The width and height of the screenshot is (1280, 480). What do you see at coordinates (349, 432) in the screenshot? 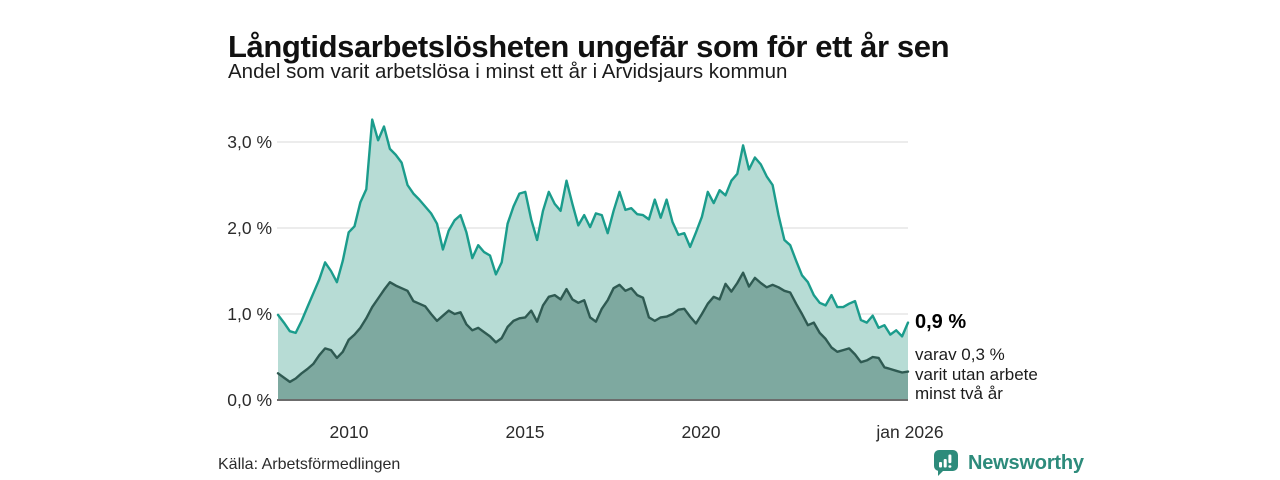
I see `x-tick-2010: 2010` at bounding box center [349, 432].